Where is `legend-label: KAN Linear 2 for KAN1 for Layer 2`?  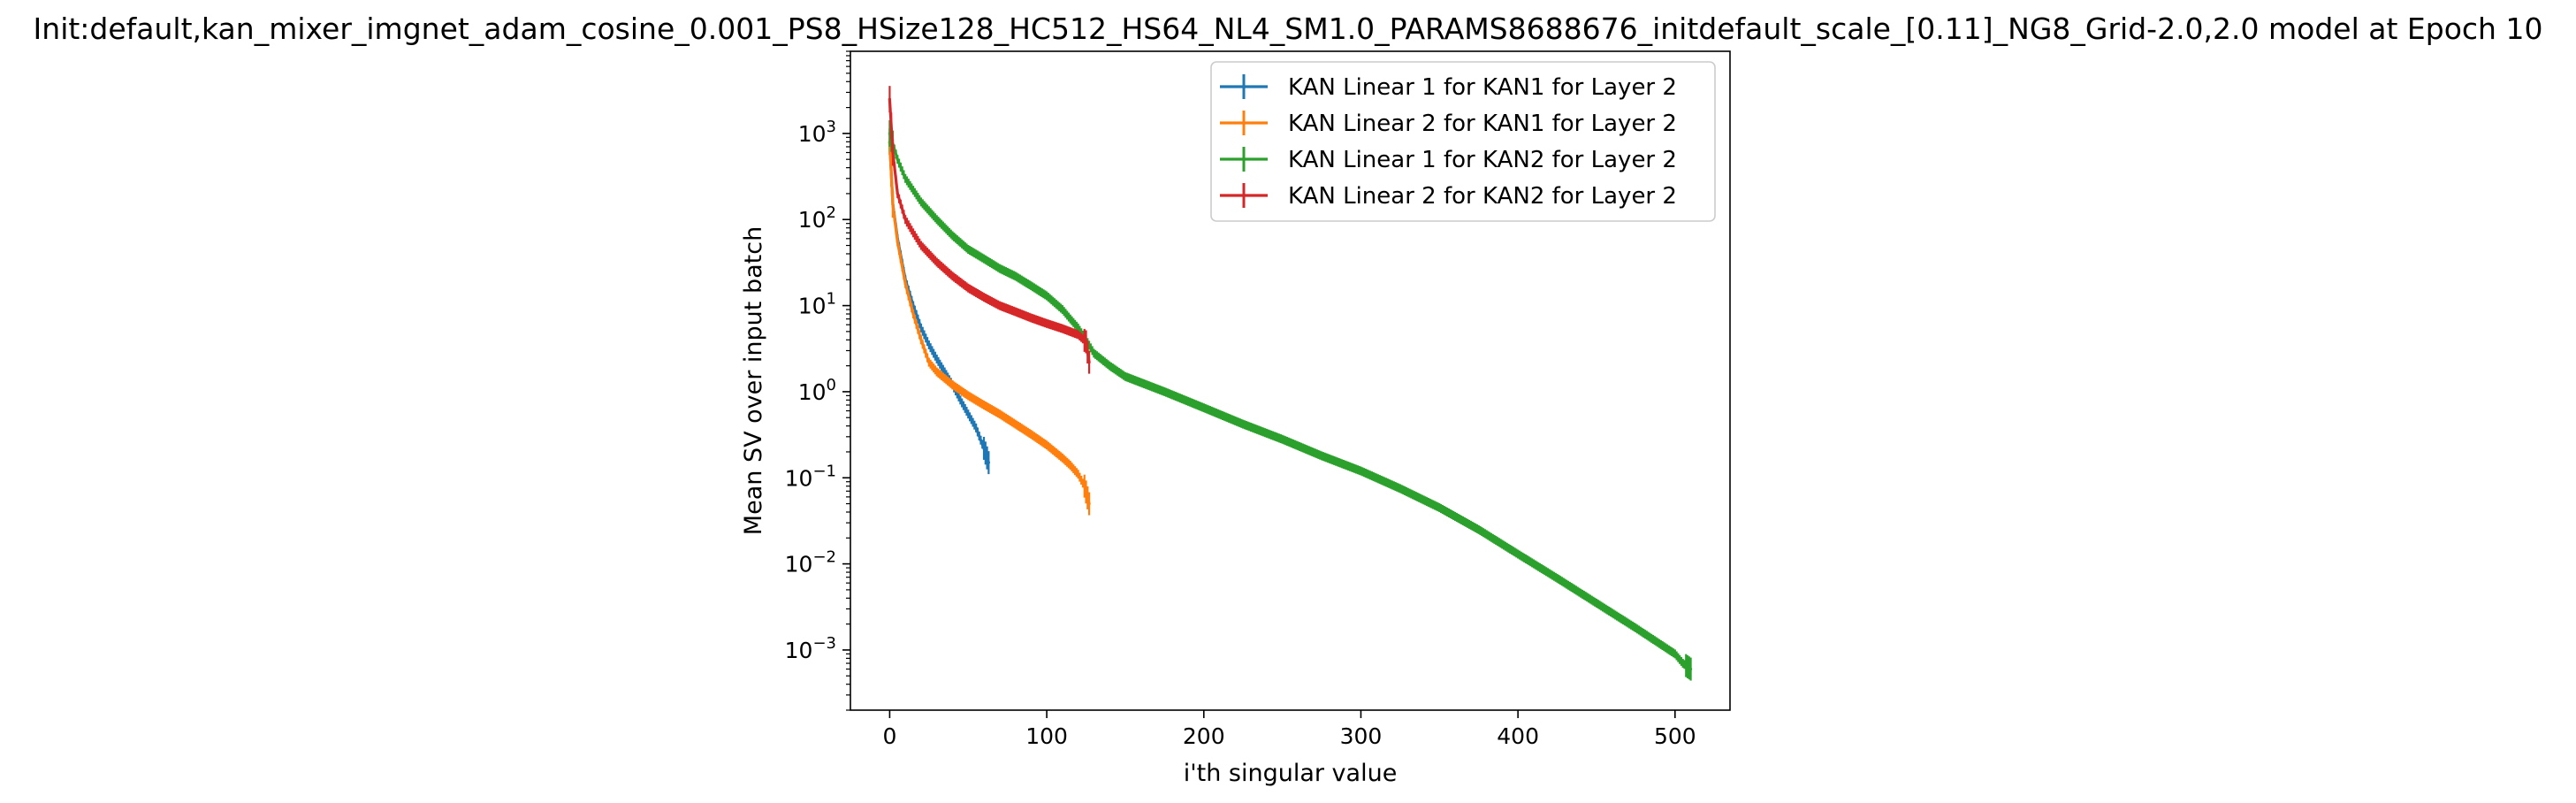
legend-label: KAN Linear 2 for KAN1 for Layer 2 is located at coordinates (1482, 124).